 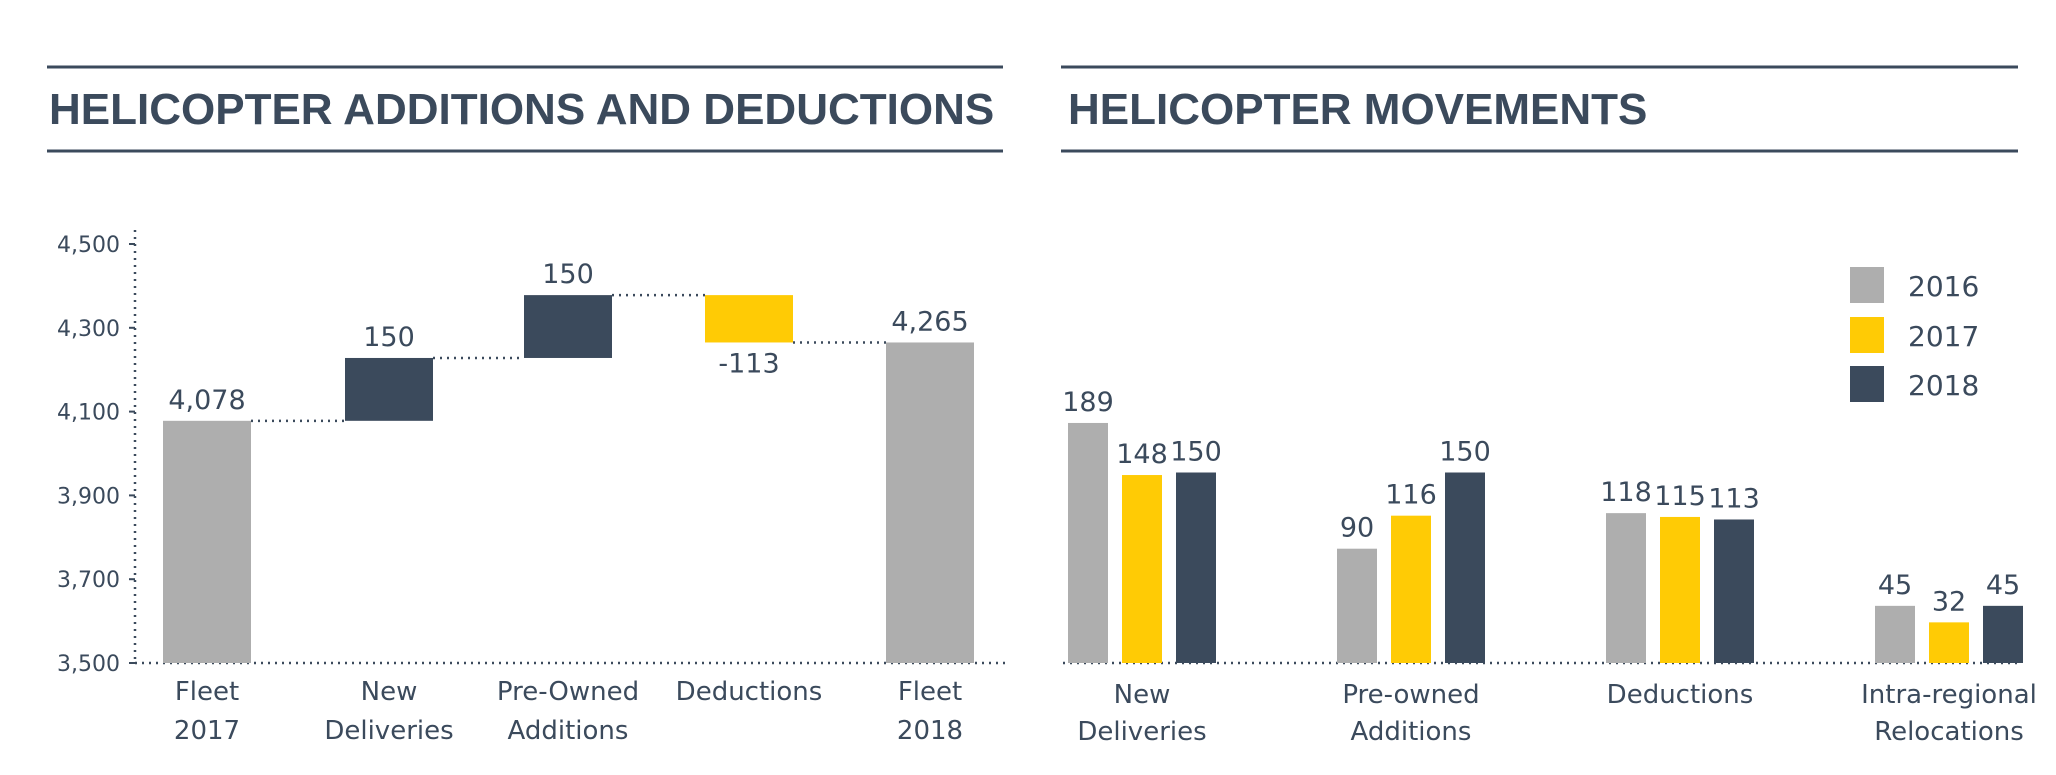 I want to click on waterfall-value-label: 4,265, so click(x=929, y=321).